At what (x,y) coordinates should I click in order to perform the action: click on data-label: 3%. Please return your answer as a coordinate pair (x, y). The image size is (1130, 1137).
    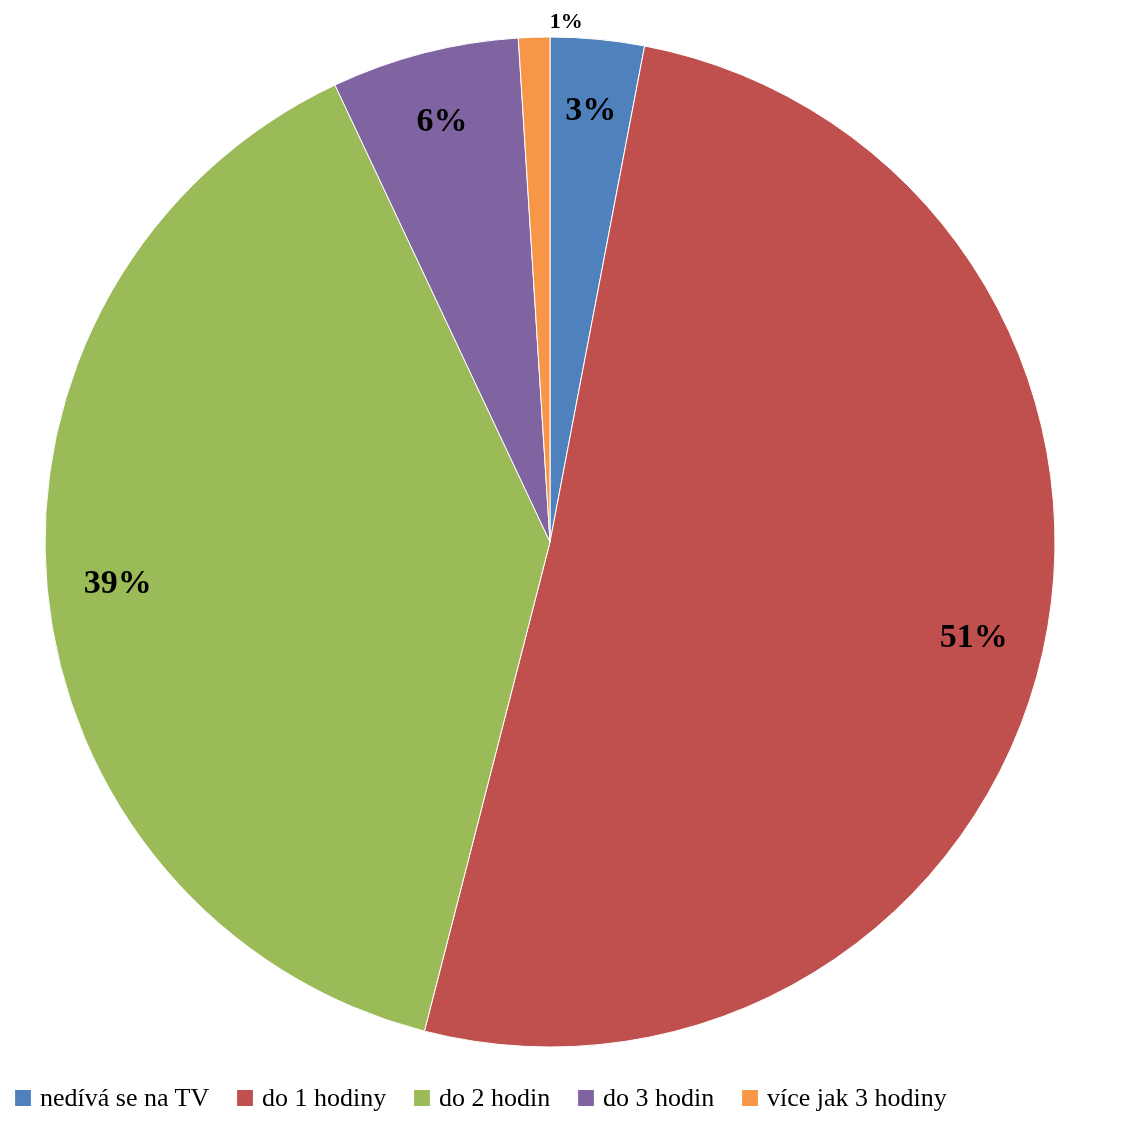
    Looking at the image, I should click on (591, 108).